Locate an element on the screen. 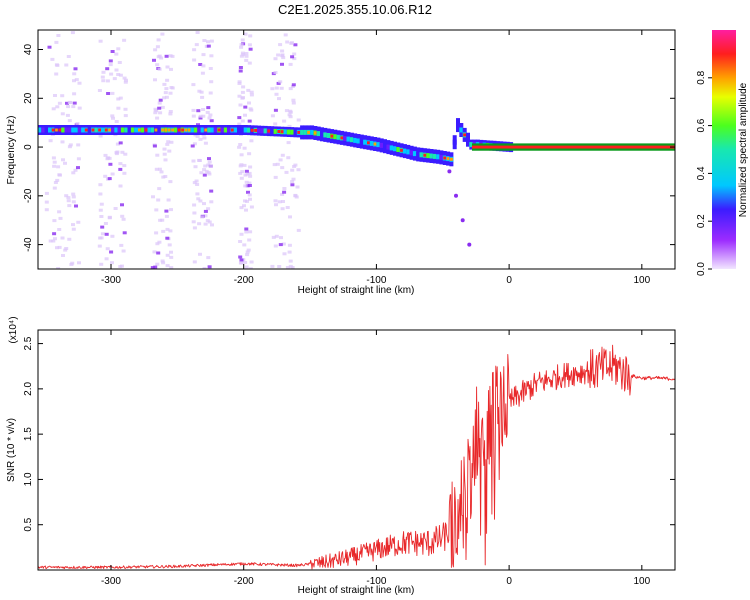 The height and width of the screenshot is (600, 750). snr-x-label: Height of straight line (km) is located at coordinates (356, 590).